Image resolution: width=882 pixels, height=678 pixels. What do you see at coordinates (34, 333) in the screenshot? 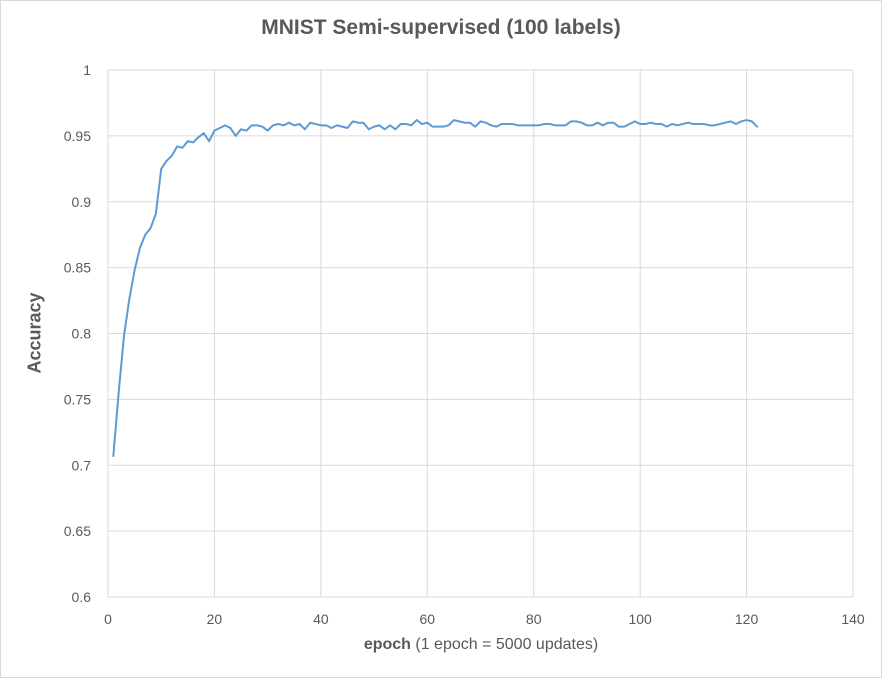
I see `y-axis-label: Accuracy` at bounding box center [34, 333].